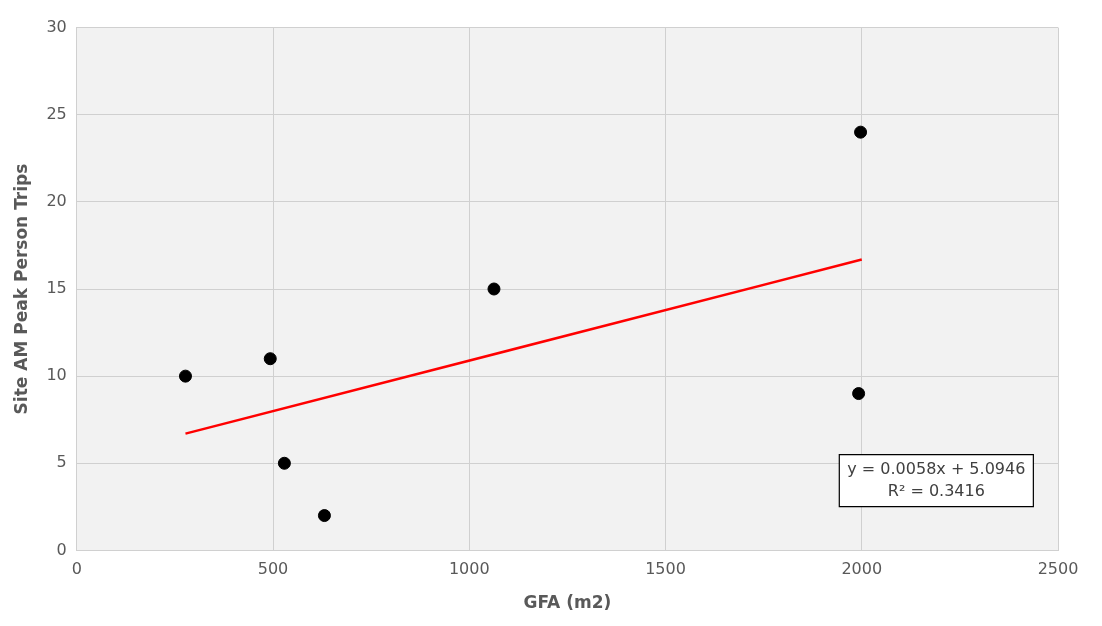 Image resolution: width=1102 pixels, height=626 pixels. What do you see at coordinates (56, 375) in the screenshot?
I see `y-tick-label: 10` at bounding box center [56, 375].